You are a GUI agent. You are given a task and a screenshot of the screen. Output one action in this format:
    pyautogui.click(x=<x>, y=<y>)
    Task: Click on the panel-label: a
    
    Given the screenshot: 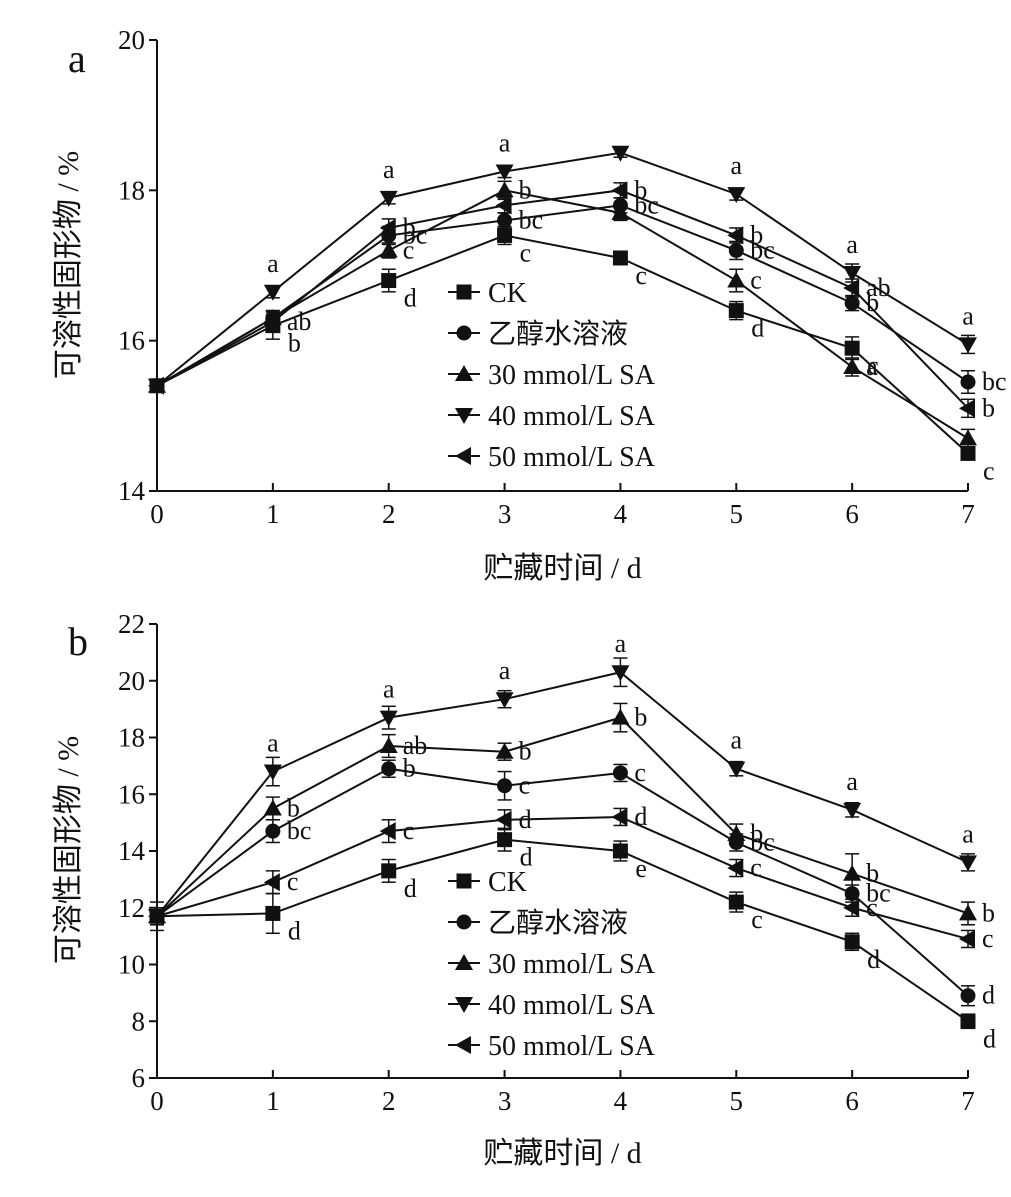 What is the action you would take?
    pyautogui.click(x=77, y=58)
    